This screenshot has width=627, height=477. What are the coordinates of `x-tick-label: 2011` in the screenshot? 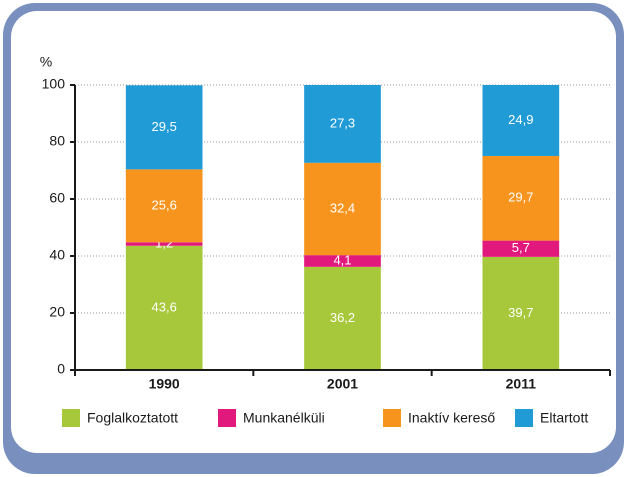 It's located at (521, 384).